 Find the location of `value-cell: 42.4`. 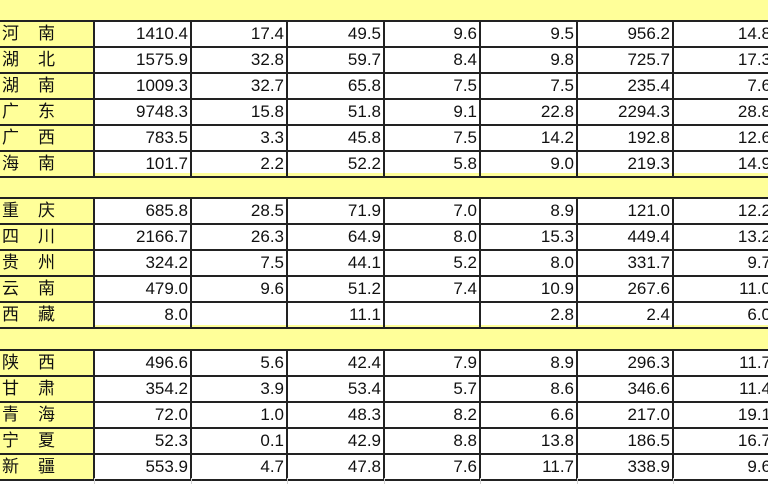

value-cell: 42.4 is located at coordinates (335, 363).